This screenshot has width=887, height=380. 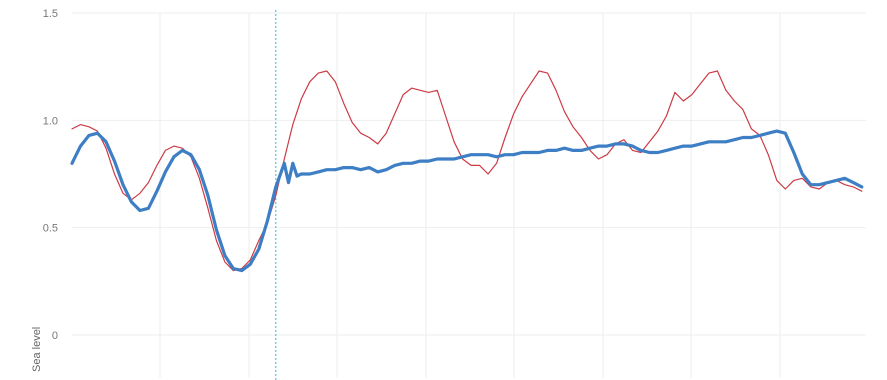 What do you see at coordinates (55, 336) in the screenshot?
I see `y-tick-label: 0` at bounding box center [55, 336].